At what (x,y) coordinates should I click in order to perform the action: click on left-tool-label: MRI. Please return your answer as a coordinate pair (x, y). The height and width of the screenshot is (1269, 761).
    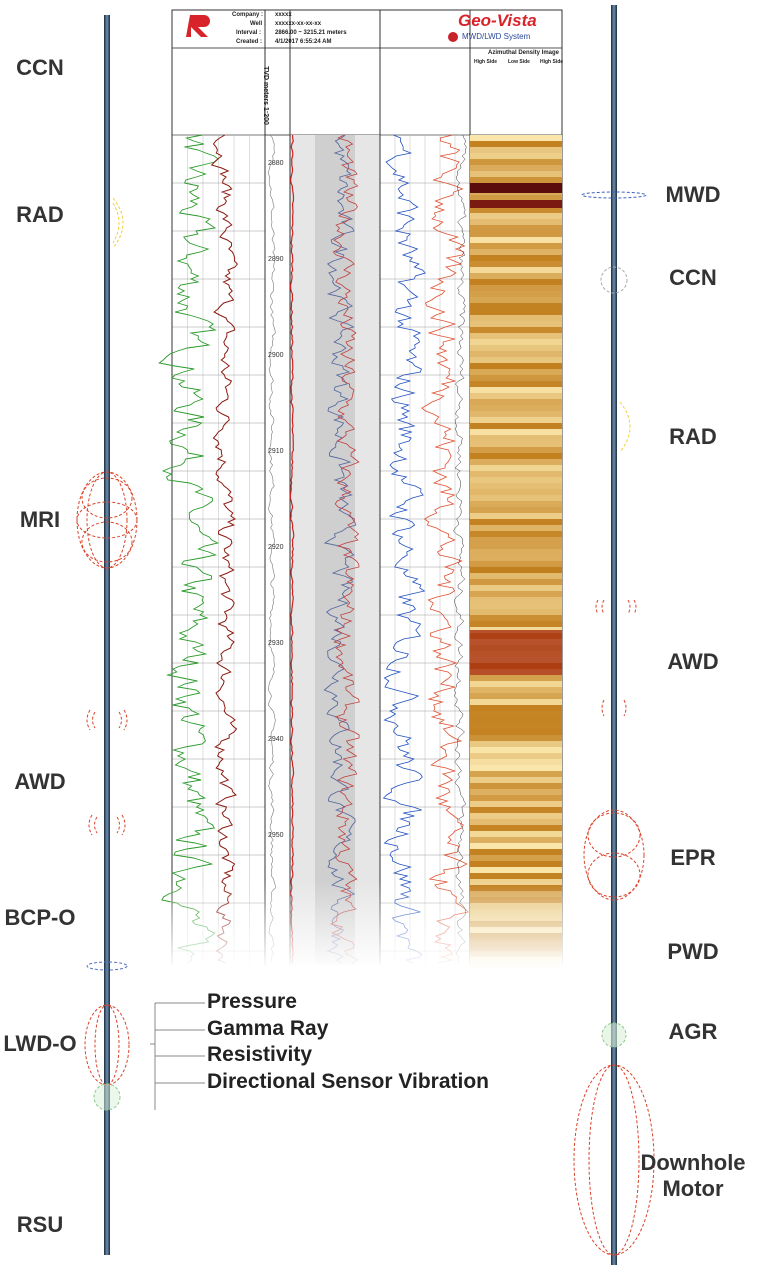
    Looking at the image, I should click on (40, 519).